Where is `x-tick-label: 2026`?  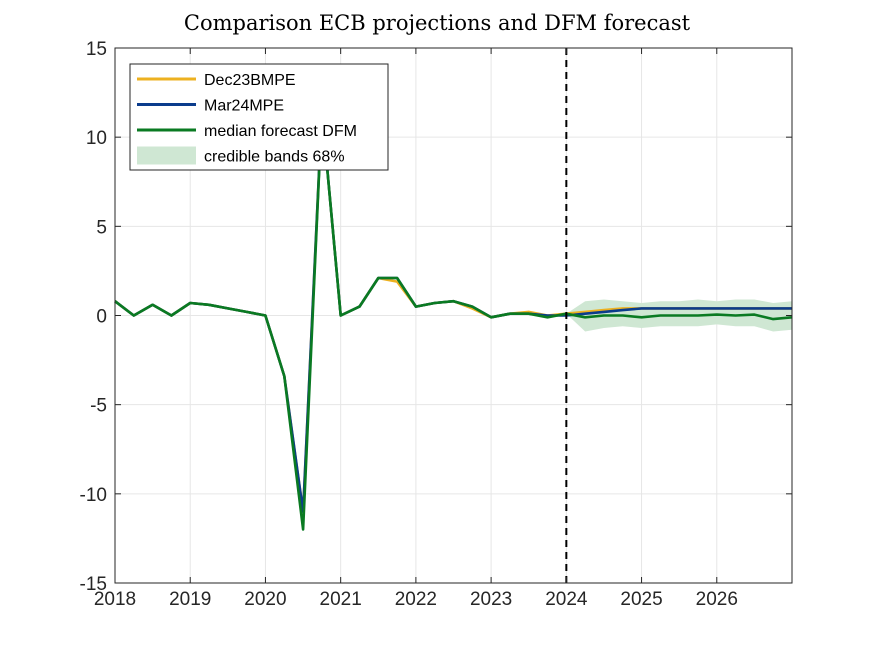
x-tick-label: 2026 is located at coordinates (717, 599).